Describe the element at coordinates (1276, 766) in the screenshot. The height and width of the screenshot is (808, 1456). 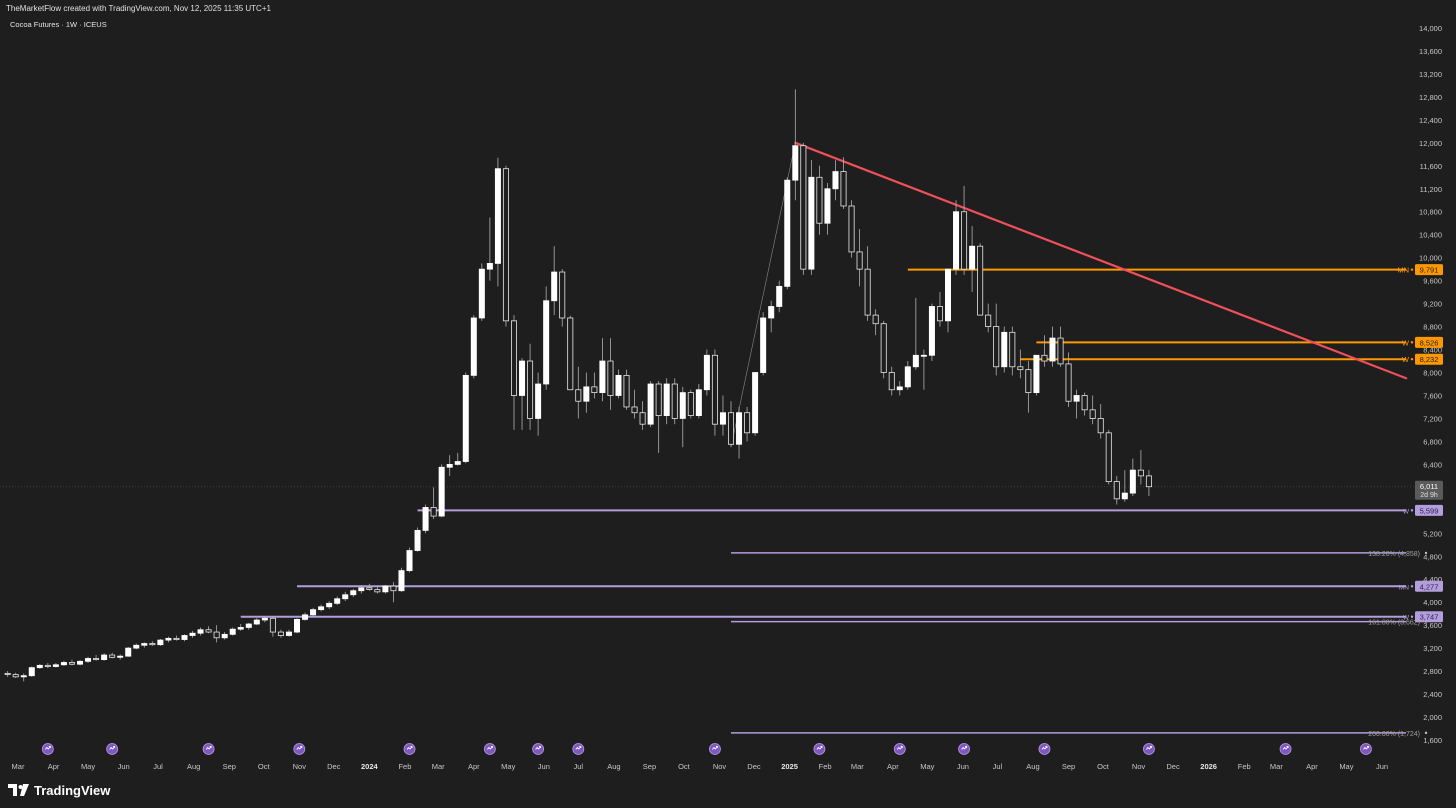
I see `time-tick-label: Mar` at that location.